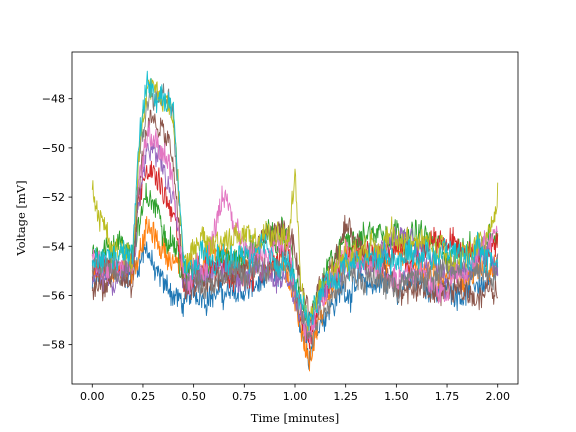 The width and height of the screenshot is (576, 432). I want to click on x-tick-label: 1.25, so click(345, 396).